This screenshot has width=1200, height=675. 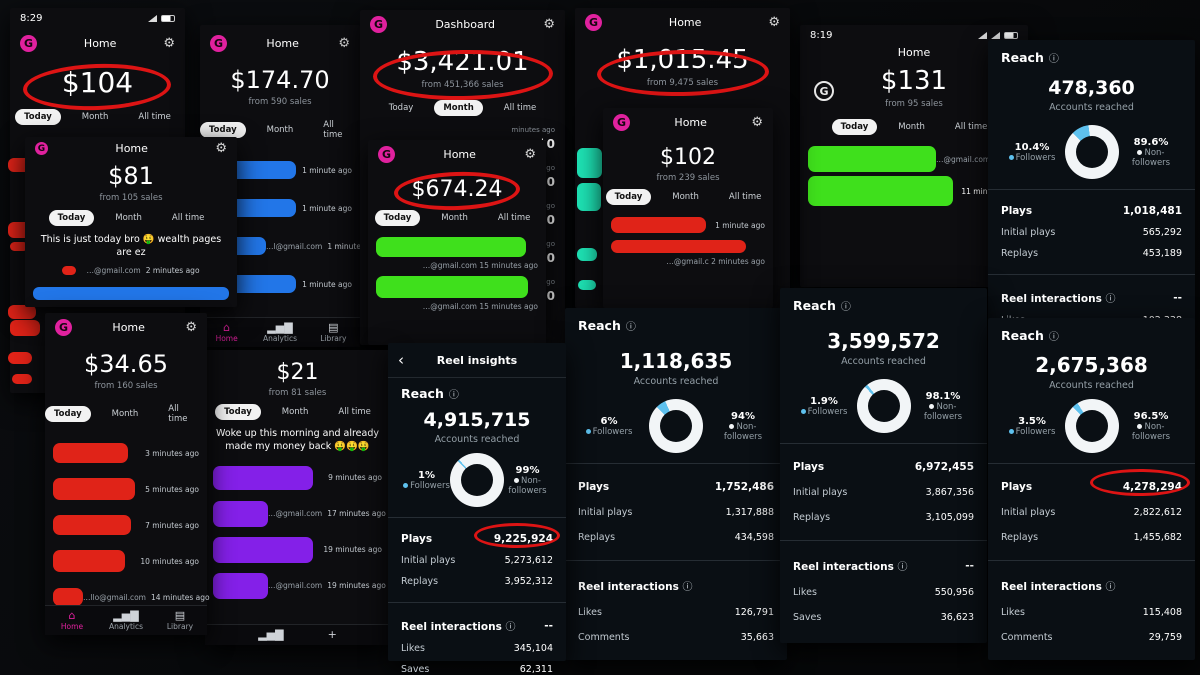 I want to click on plus-icon: +, so click(x=332, y=634).